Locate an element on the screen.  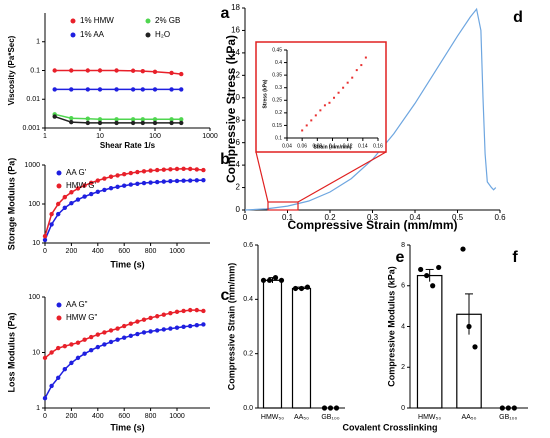
legend-label: HMW G' is located at coordinates (81, 185).